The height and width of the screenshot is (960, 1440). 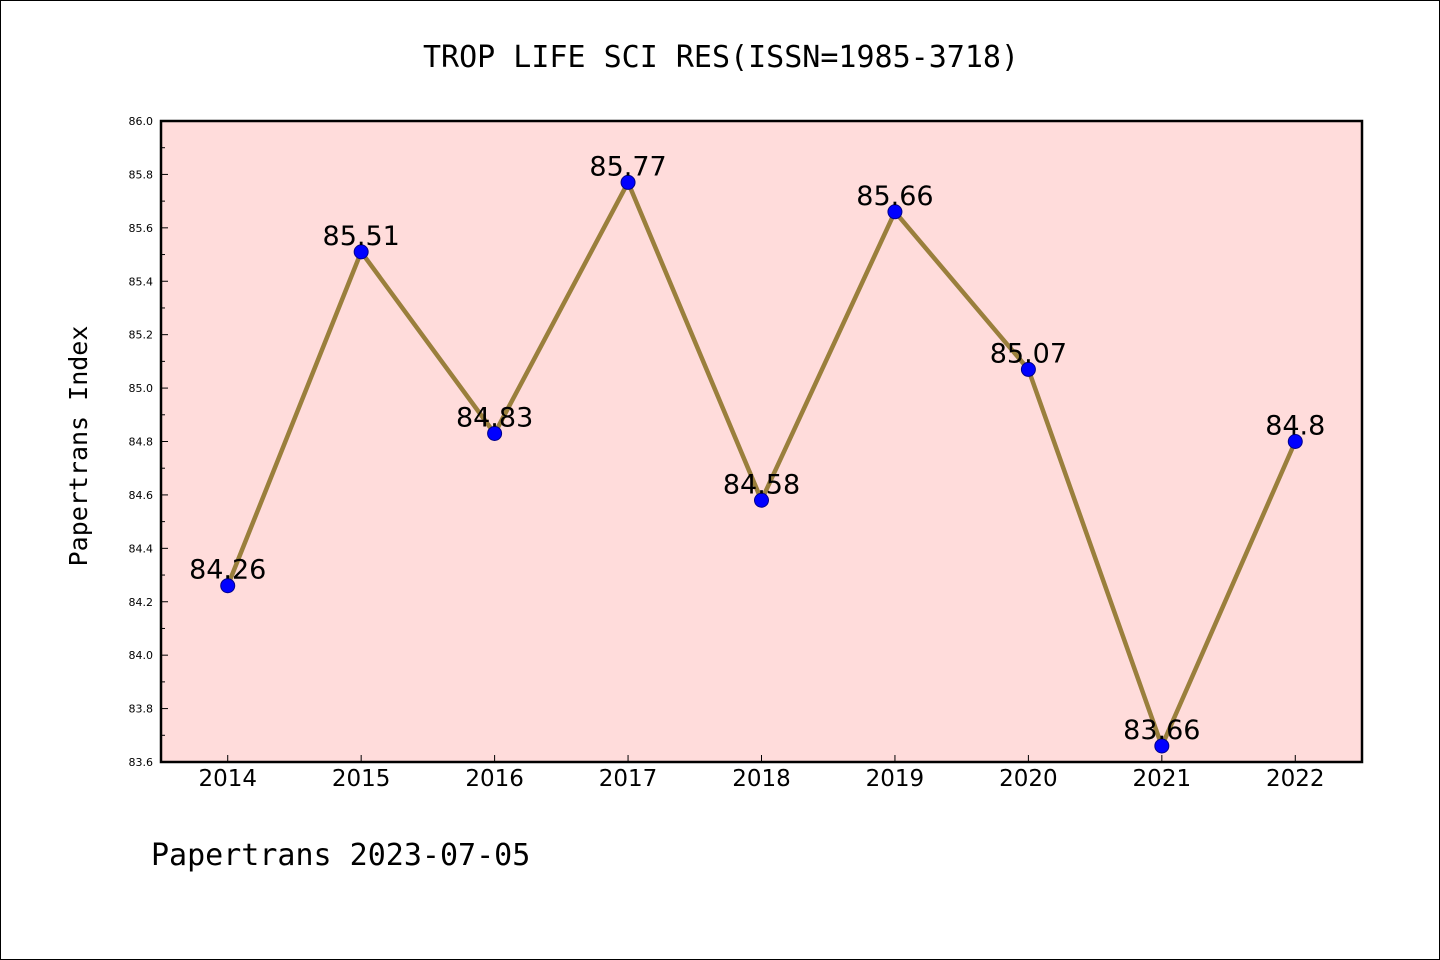 I want to click on data-label: 84.58, so click(x=761, y=484).